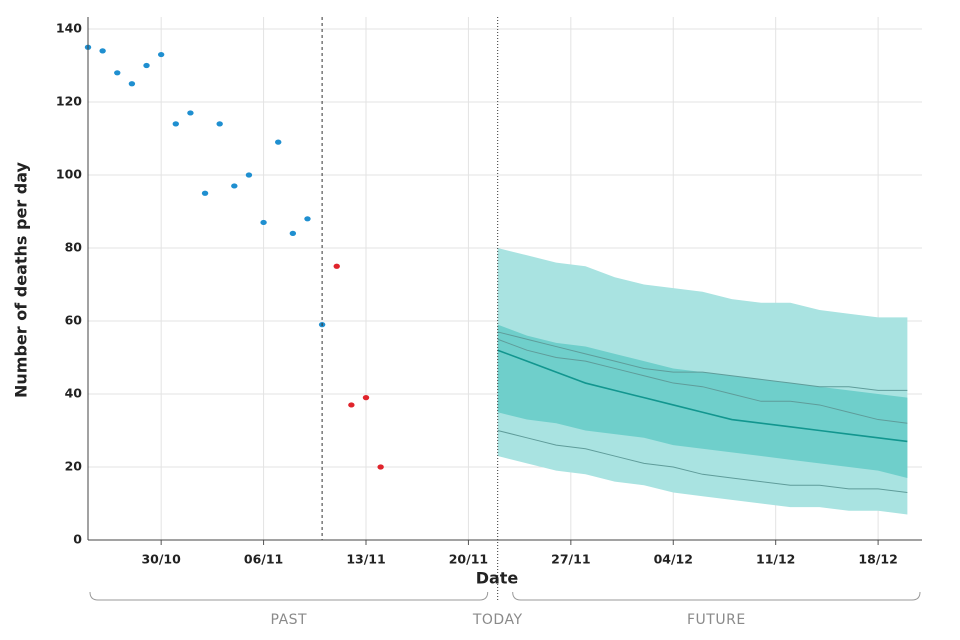 Image resolution: width=960 pixels, height=640 pixels. Describe the element at coordinates (161, 559) in the screenshot. I see `x-tick-label: 30/10` at that location.